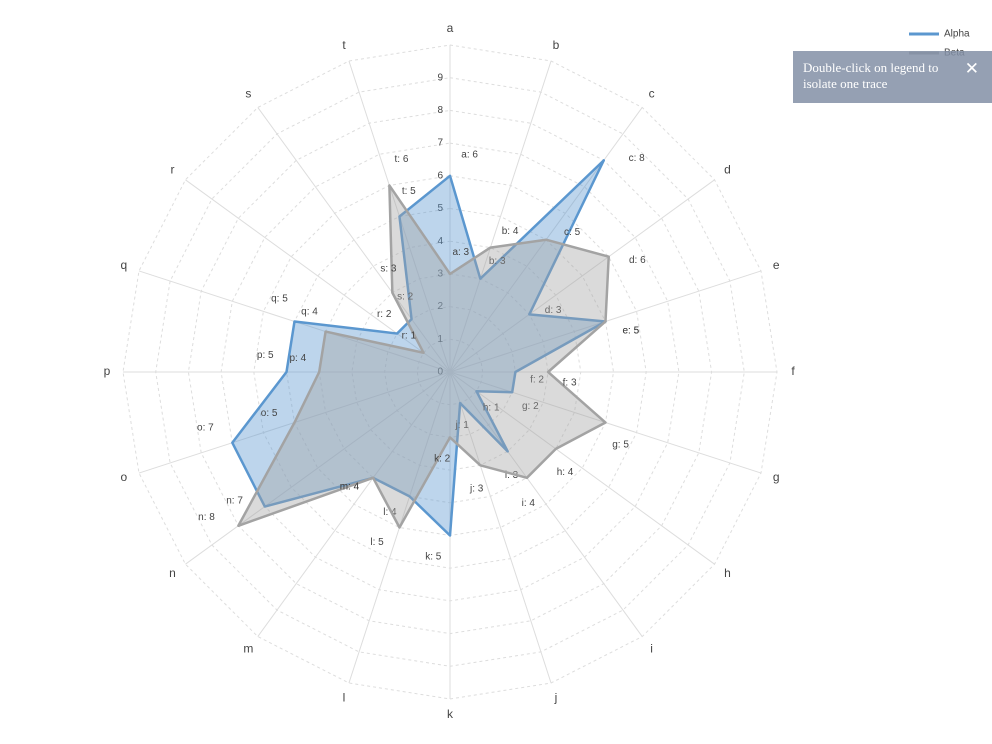 The width and height of the screenshot is (992, 744). Describe the element at coordinates (776, 265) in the screenshot. I see `category-label: e` at that location.